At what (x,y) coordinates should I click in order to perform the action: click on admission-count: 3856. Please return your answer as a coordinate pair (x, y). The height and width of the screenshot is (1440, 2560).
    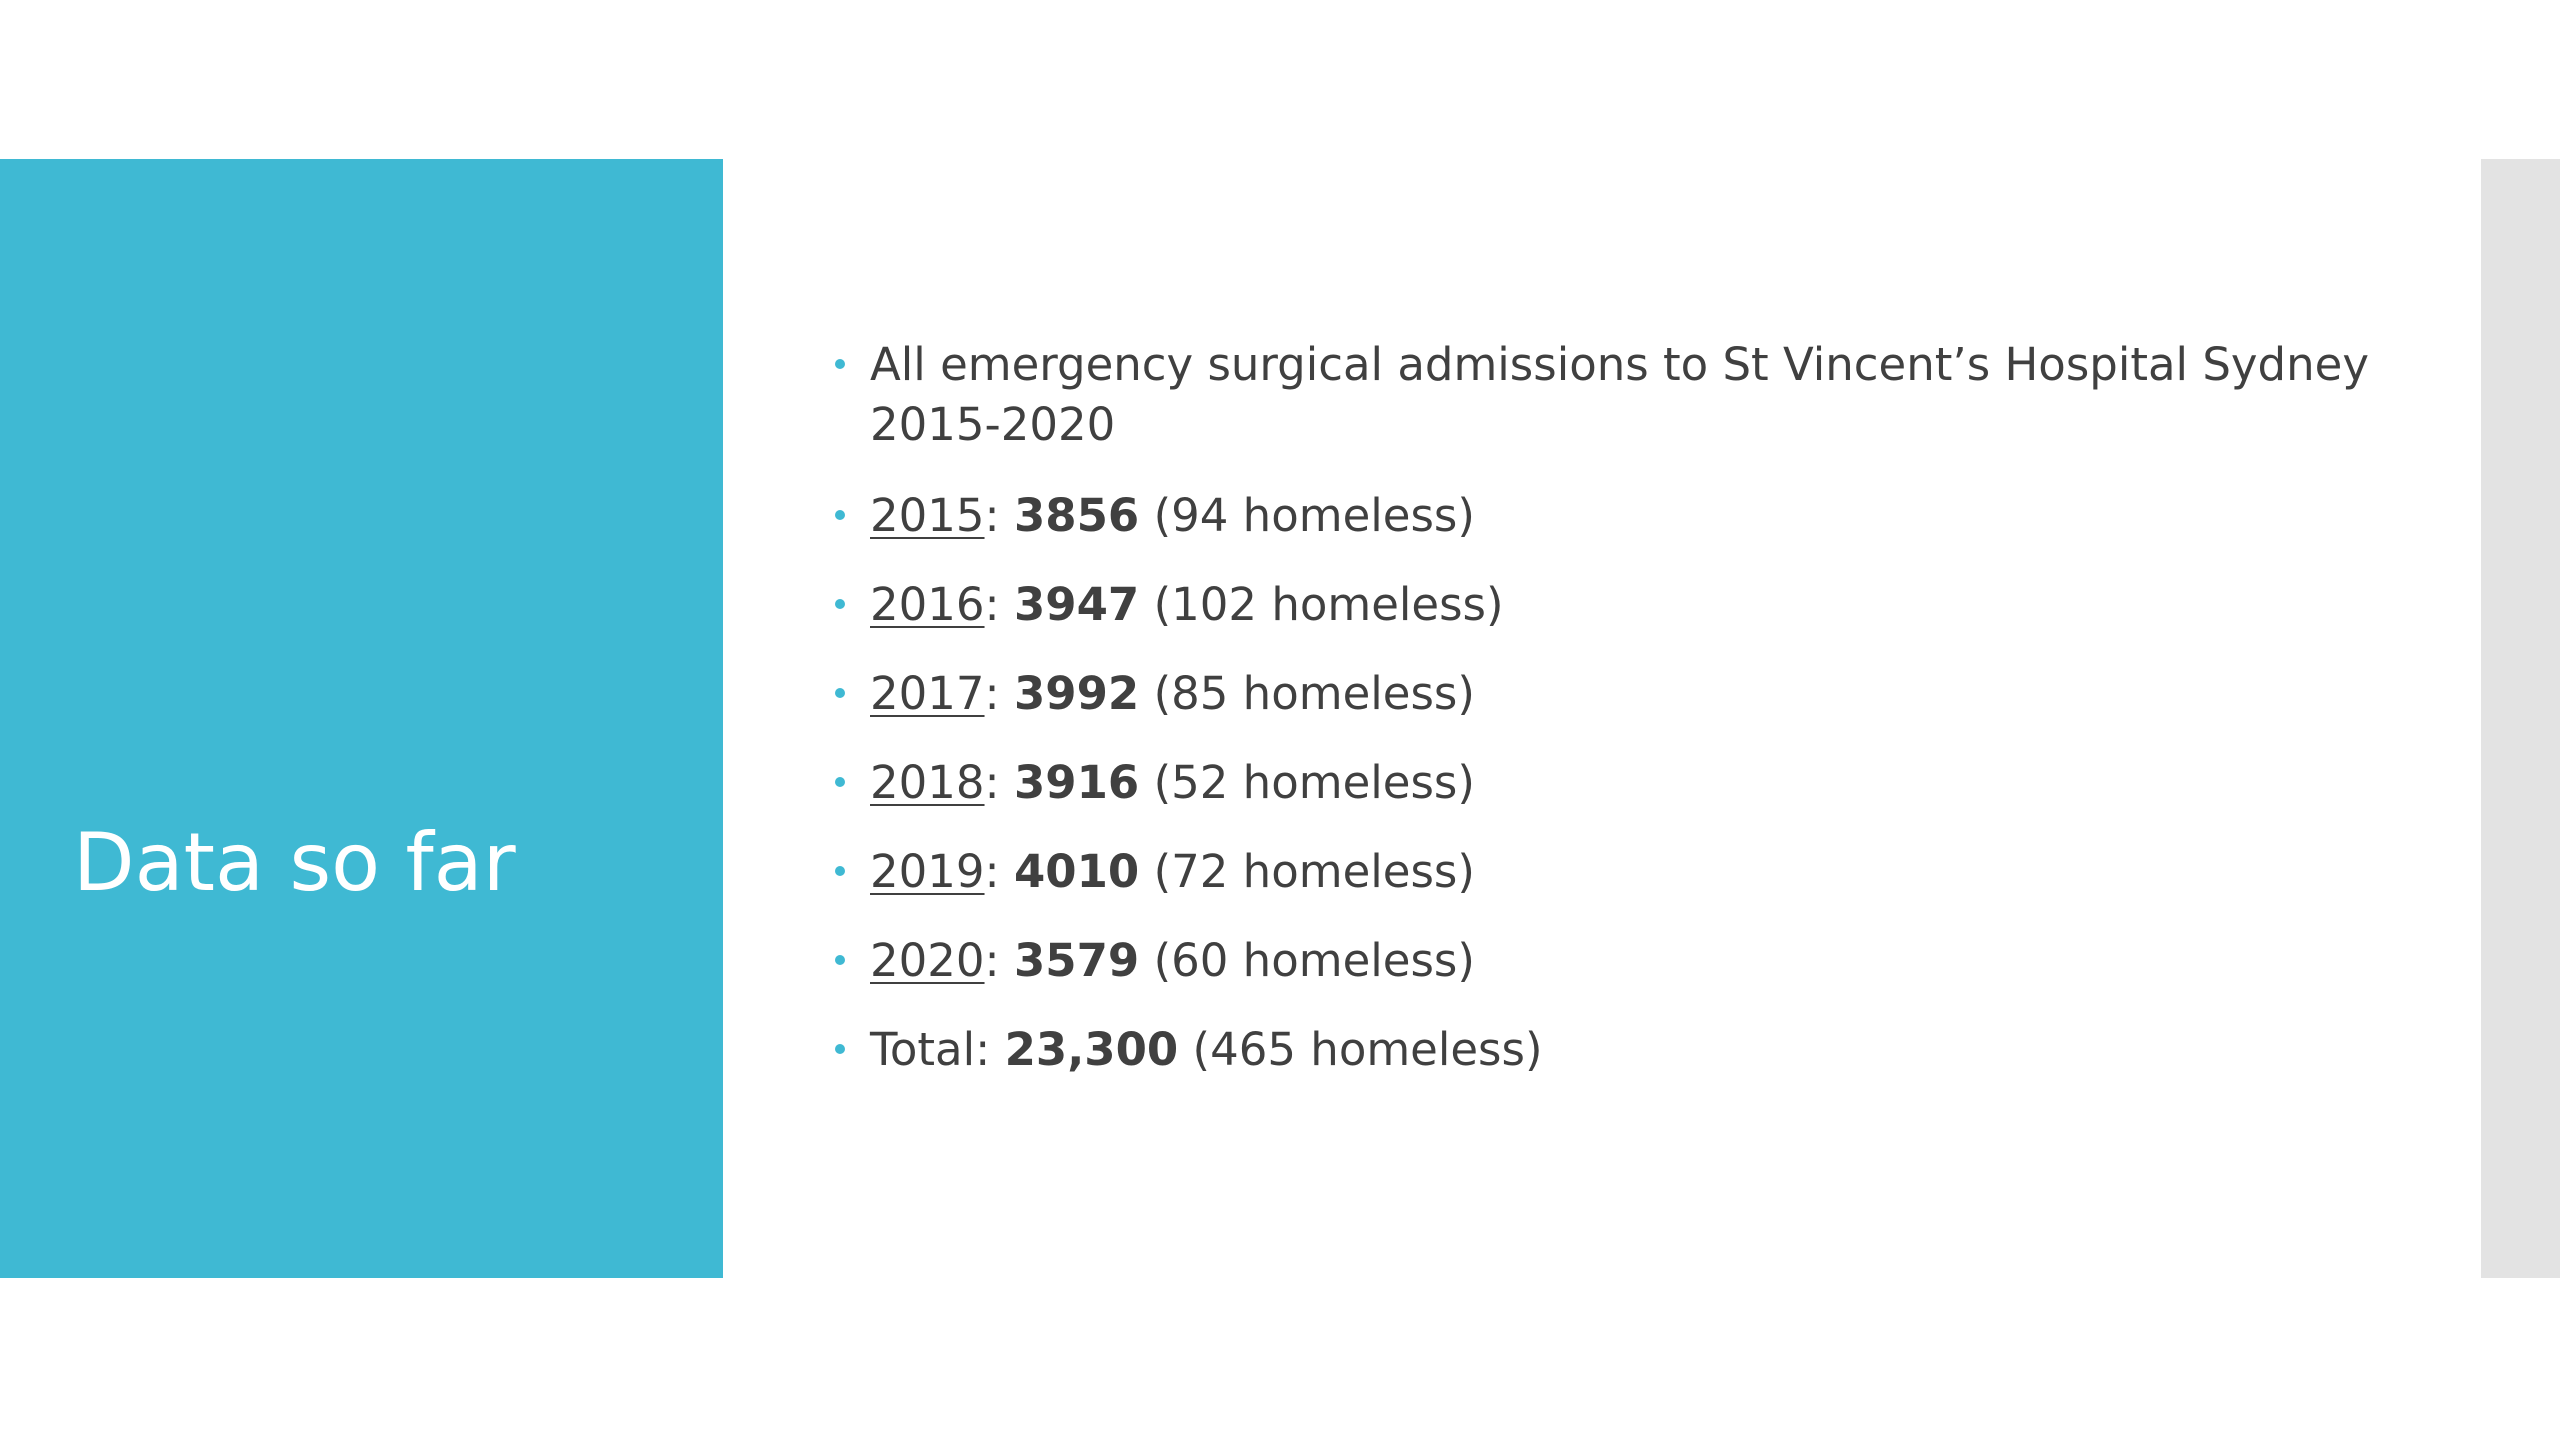
    Looking at the image, I should click on (1077, 515).